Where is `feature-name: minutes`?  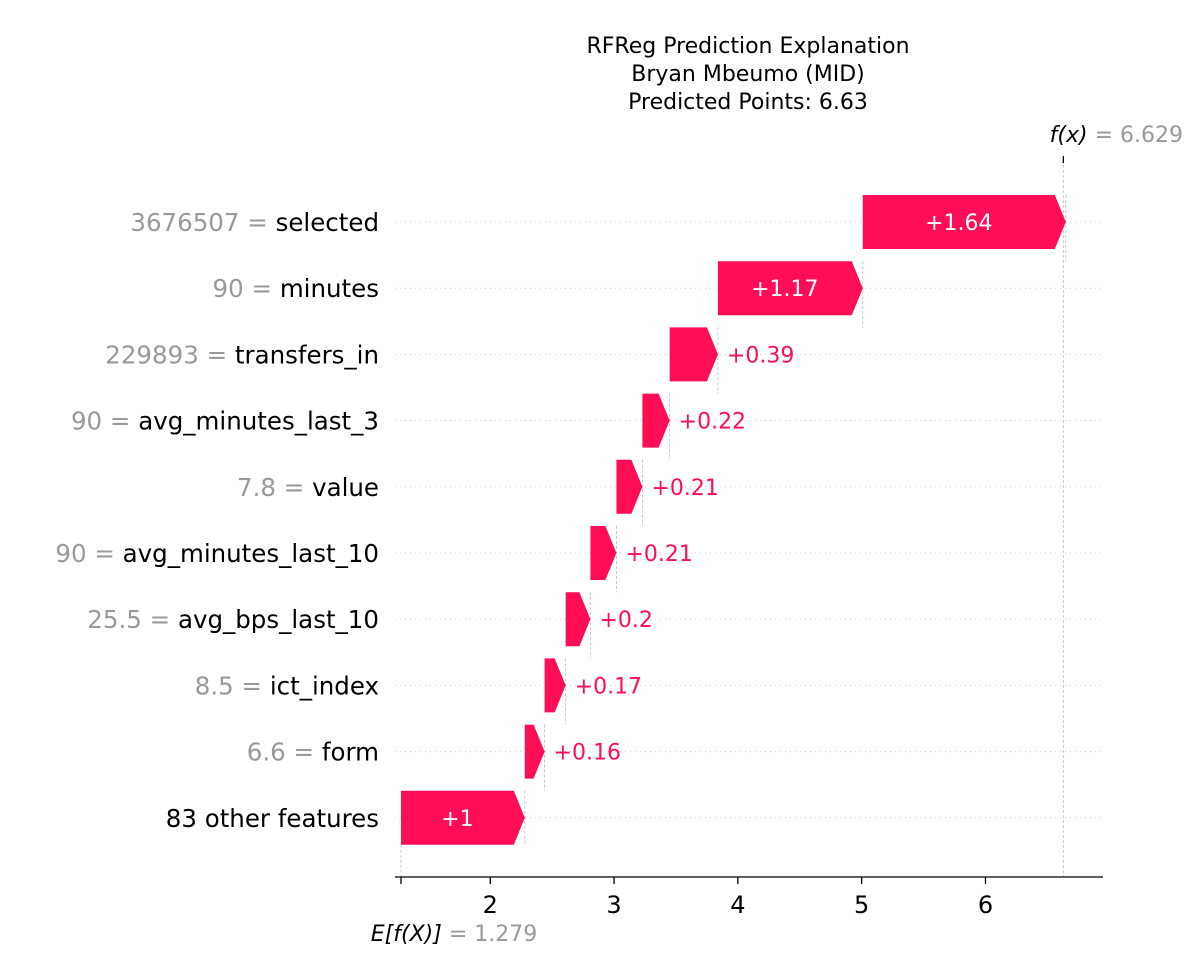 feature-name: minutes is located at coordinates (329, 288).